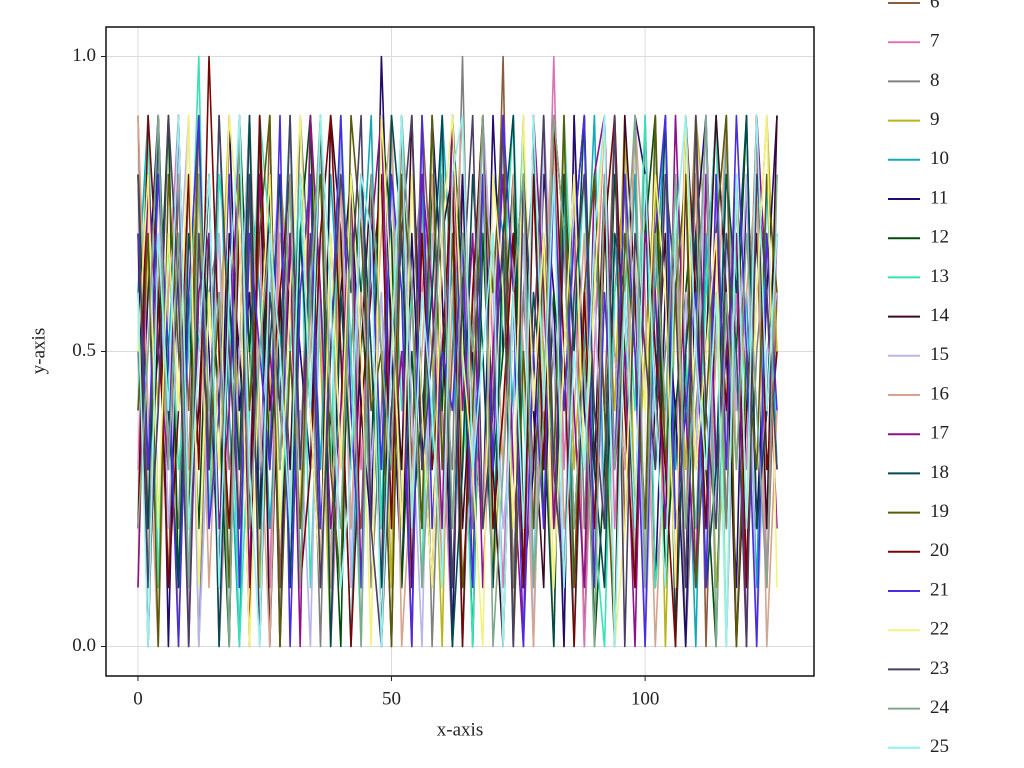  Describe the element at coordinates (391, 698) in the screenshot. I see `x-tick-label: 50` at that location.